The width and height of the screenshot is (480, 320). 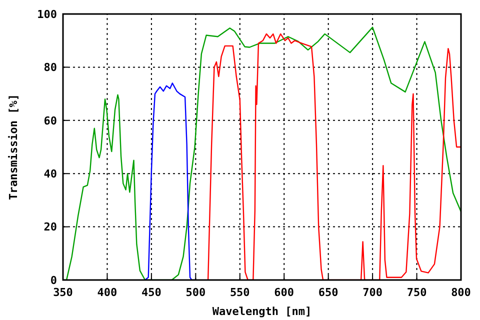 What do you see at coordinates (372, 292) in the screenshot?
I see `x-tick-label: 700` at bounding box center [372, 292].